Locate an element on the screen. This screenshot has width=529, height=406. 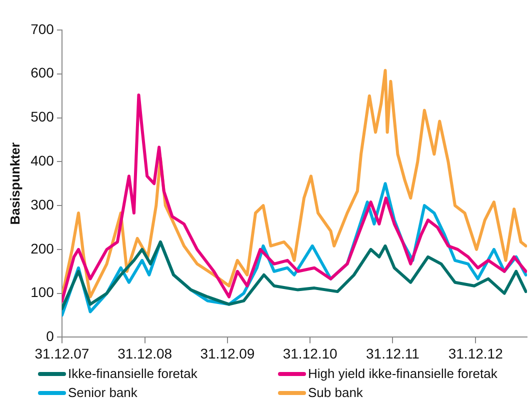
y-tick-label: 700 is located at coordinates (42, 28).